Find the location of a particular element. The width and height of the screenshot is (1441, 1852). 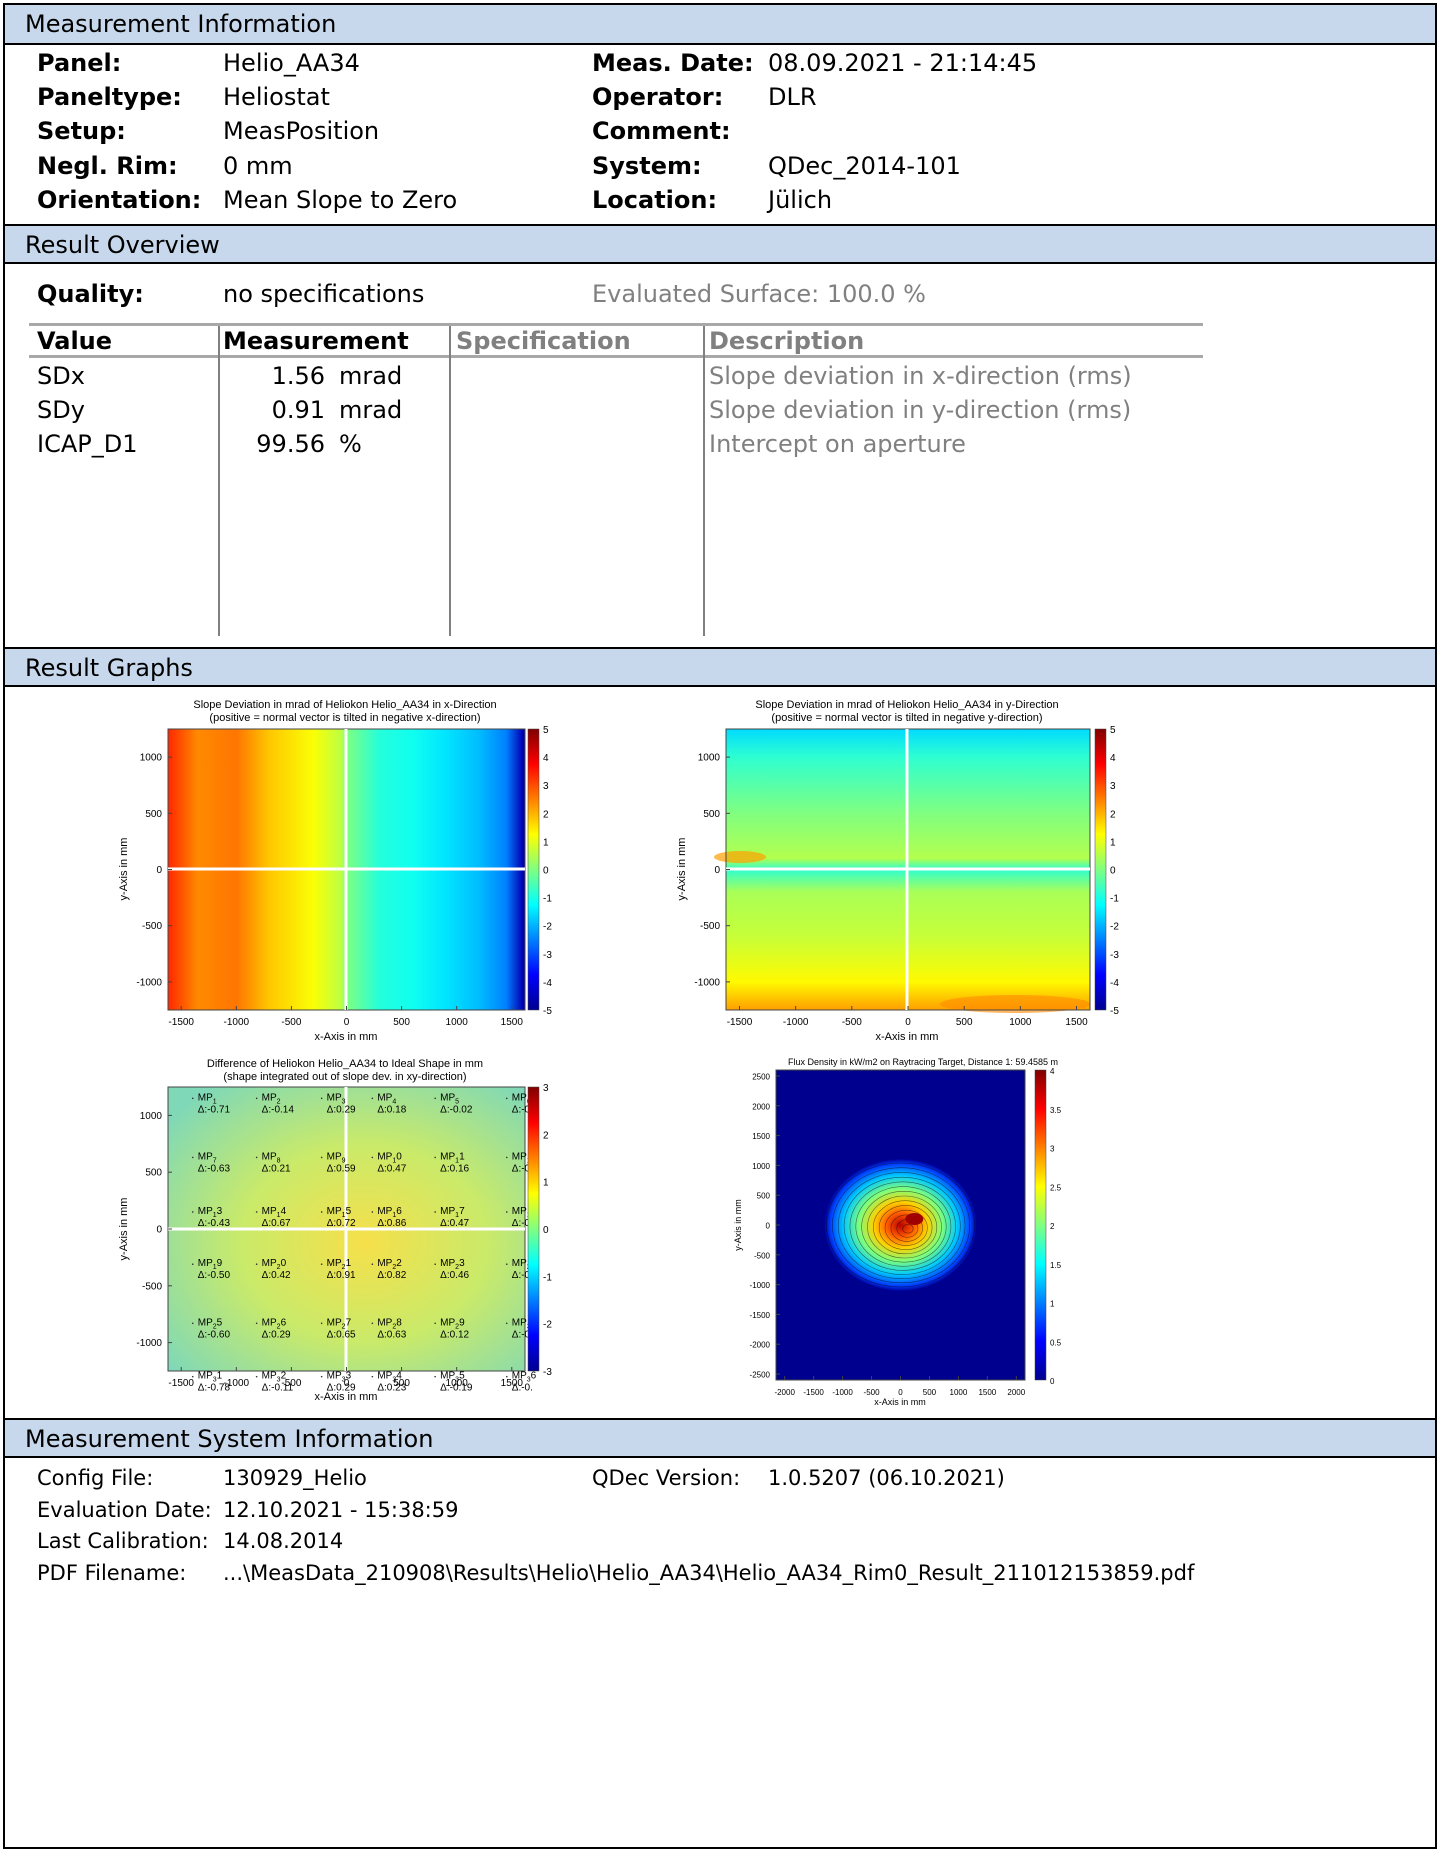

location-value: Jülich is located at coordinates (800, 200).